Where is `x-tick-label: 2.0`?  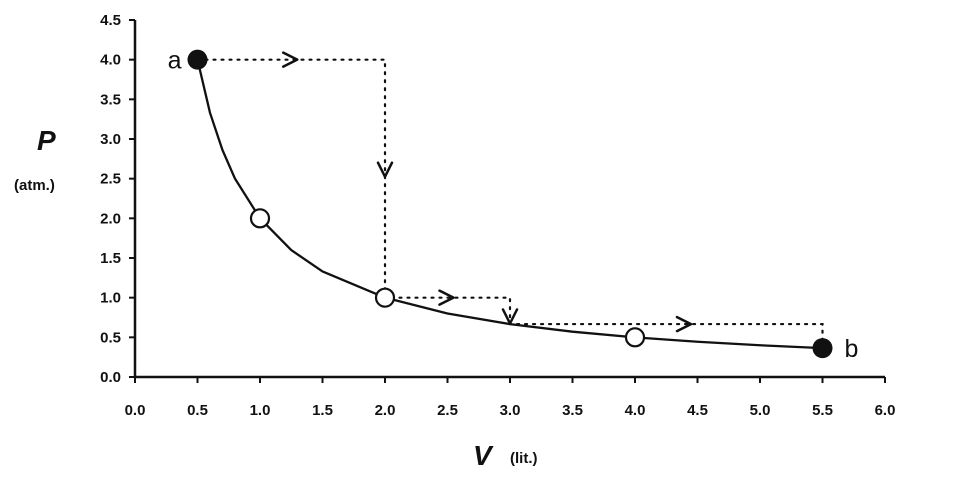
x-tick-label: 2.0 is located at coordinates (385, 410).